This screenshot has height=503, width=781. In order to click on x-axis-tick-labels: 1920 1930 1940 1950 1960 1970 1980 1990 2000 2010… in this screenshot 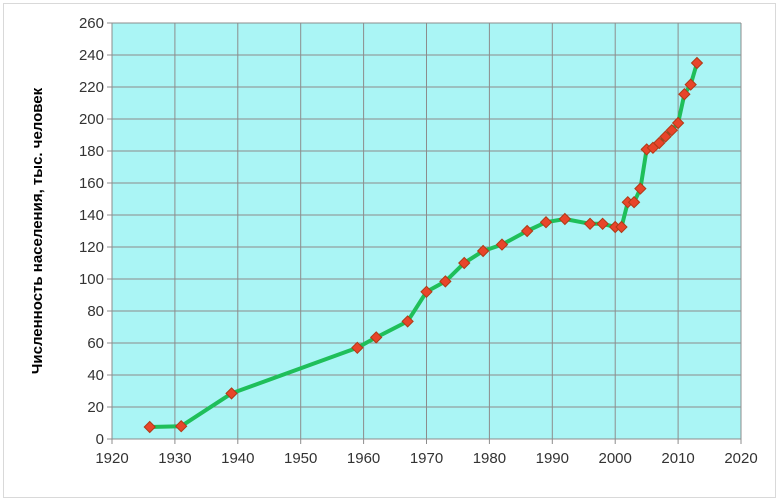, I will do `click(426, 458)`.